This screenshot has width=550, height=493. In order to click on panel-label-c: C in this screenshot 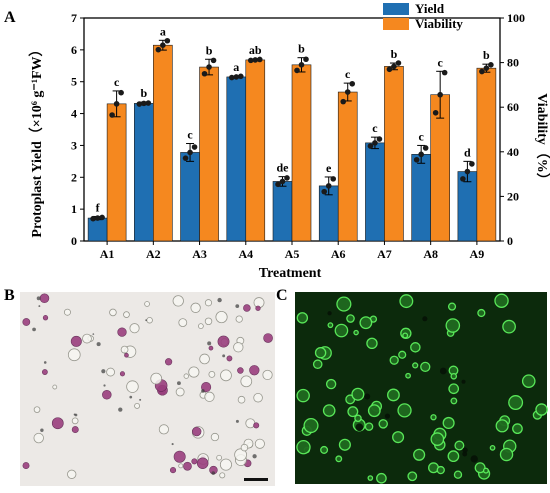, I will do `click(282, 295)`.